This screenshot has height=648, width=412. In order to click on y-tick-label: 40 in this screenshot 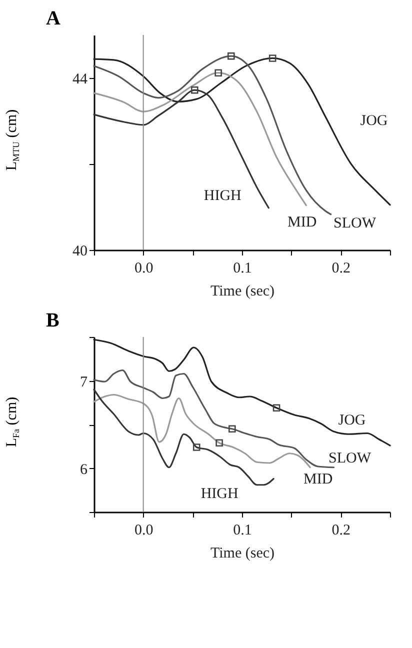, I will do `click(80, 252)`.